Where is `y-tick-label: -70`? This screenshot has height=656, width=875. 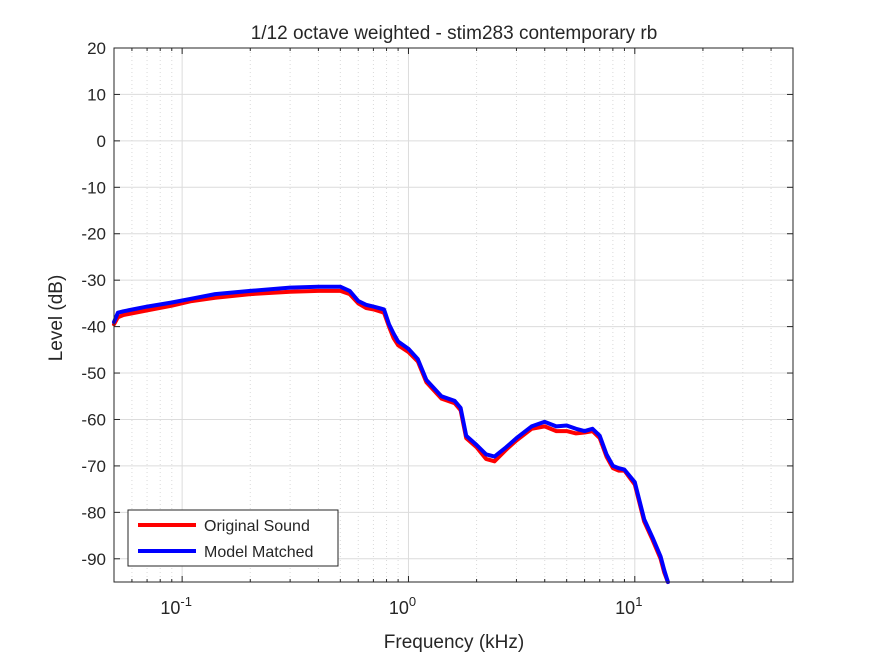
y-tick-label: -70 is located at coordinates (93, 466).